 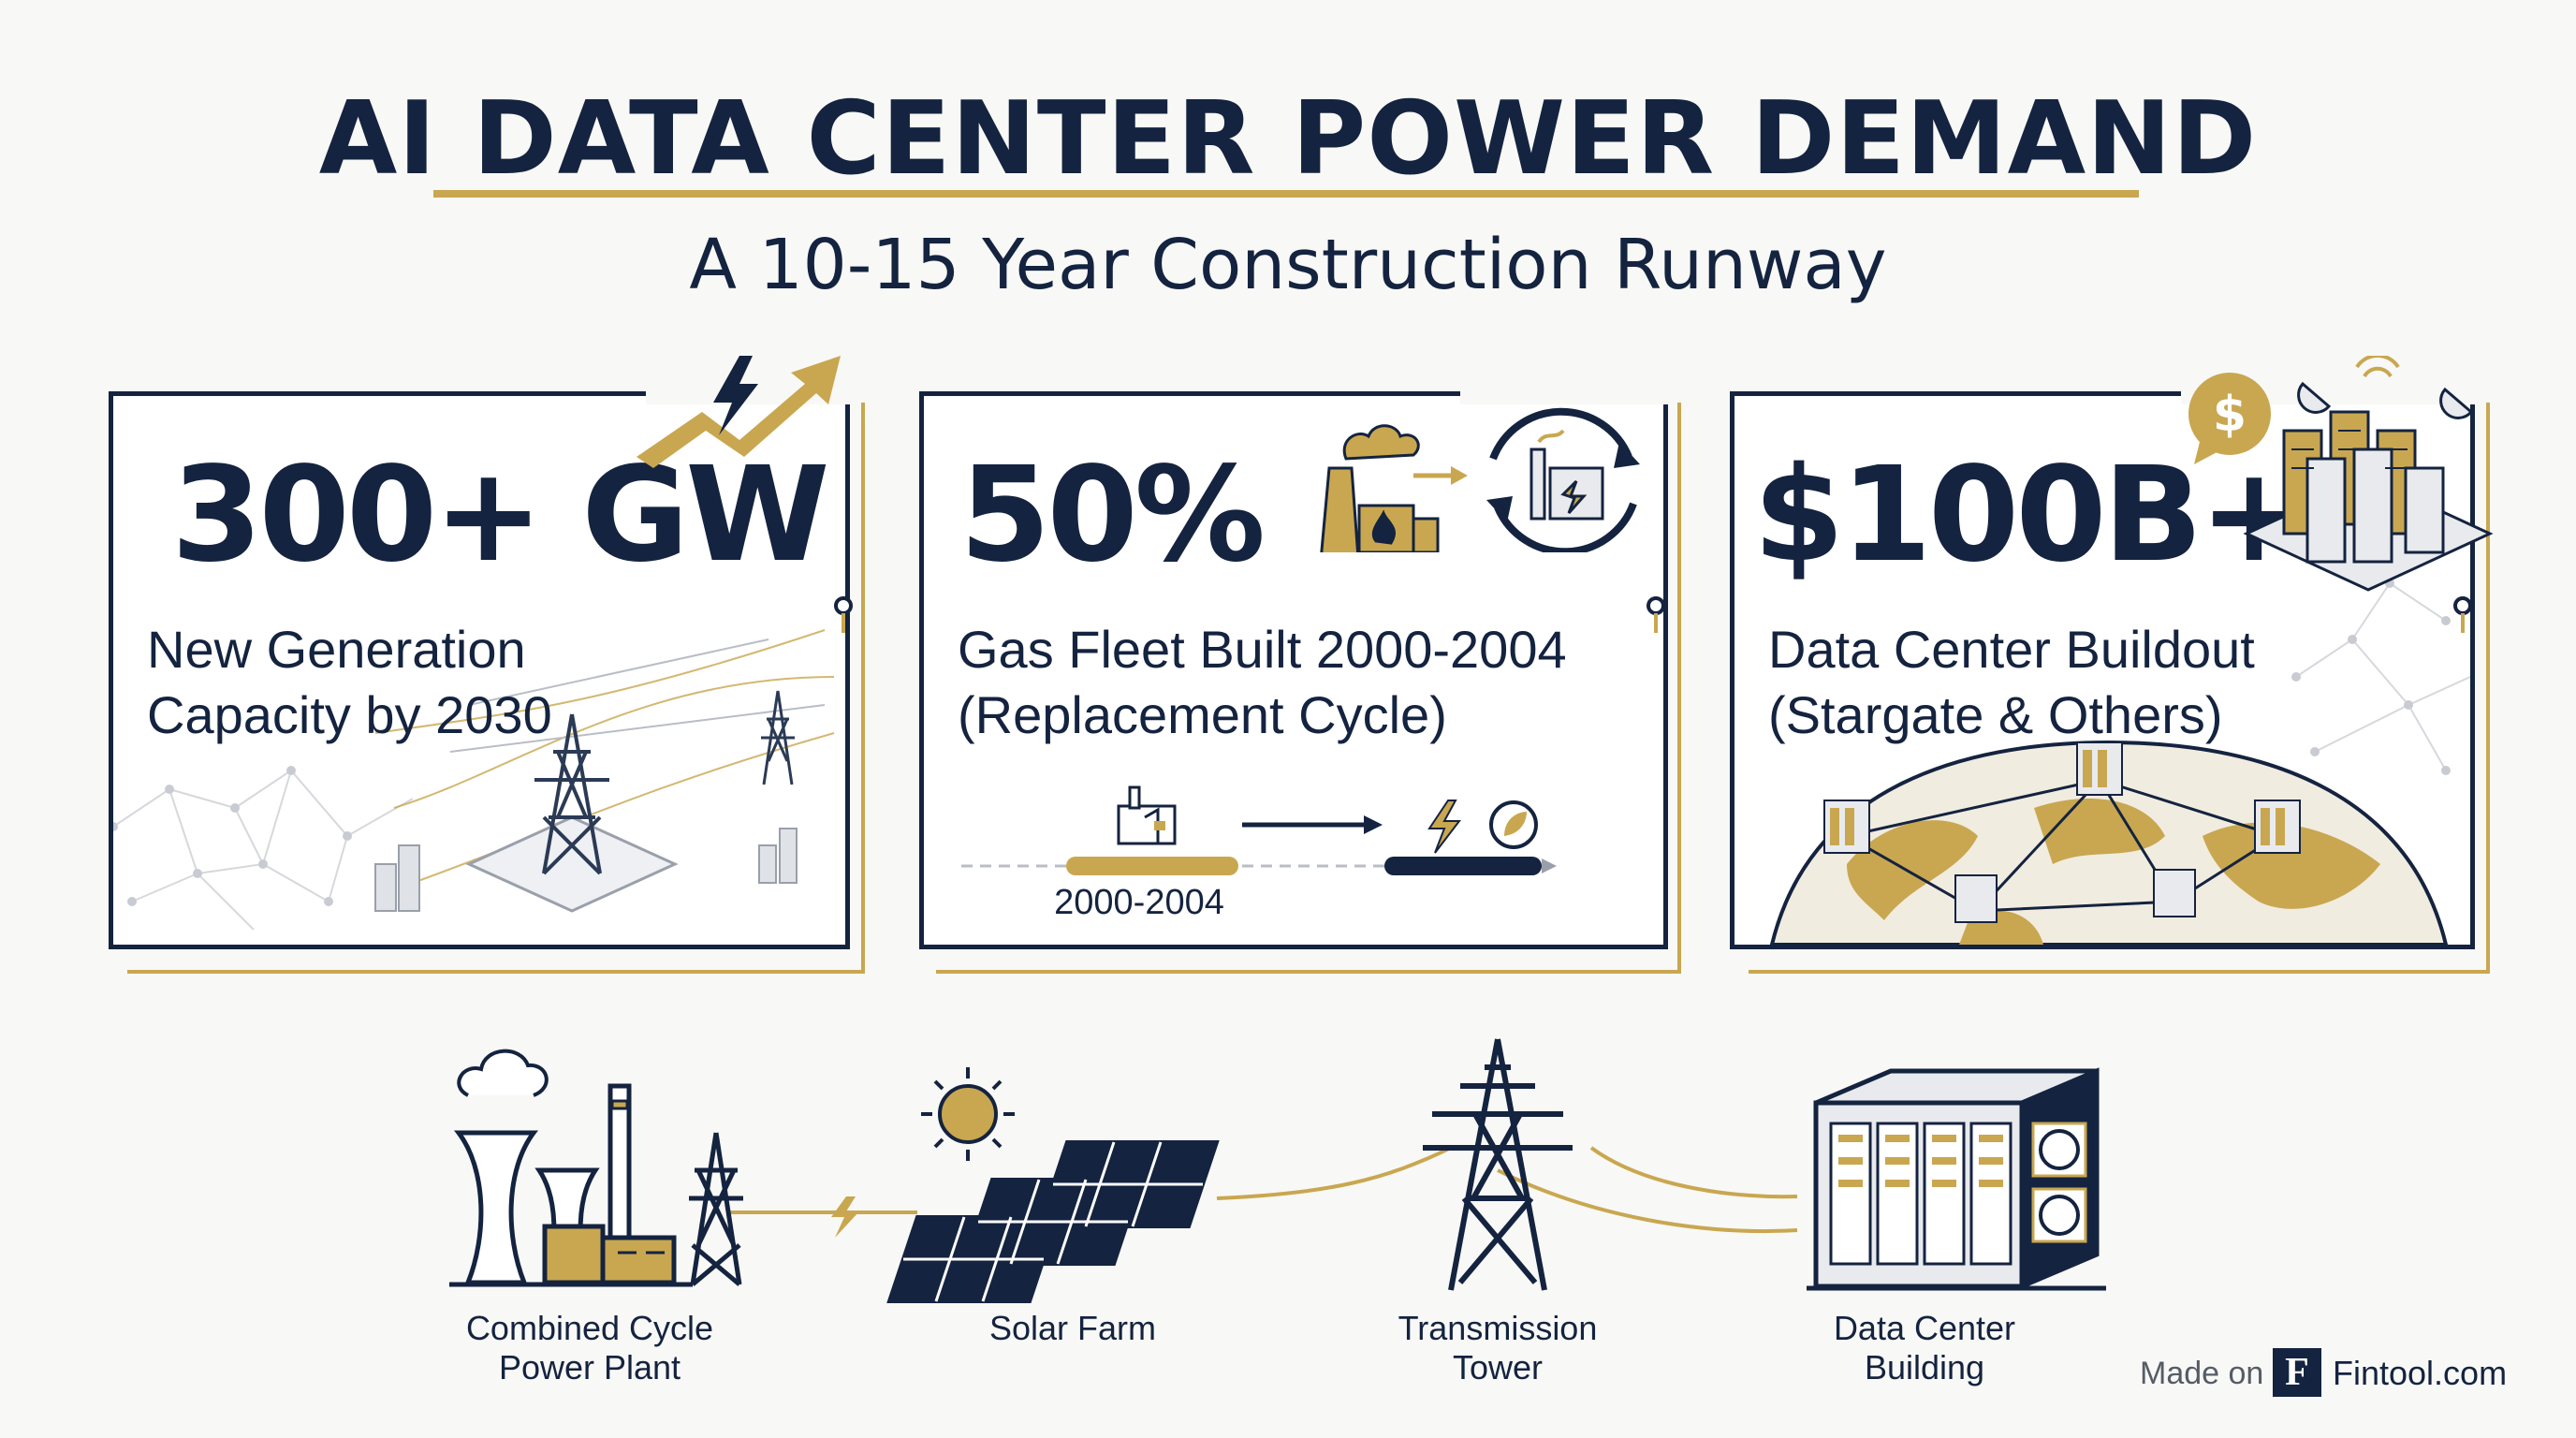 I want to click on card-generation-capacity: 300+ GW New Generation Capacity by 2030, so click(x=479, y=670).